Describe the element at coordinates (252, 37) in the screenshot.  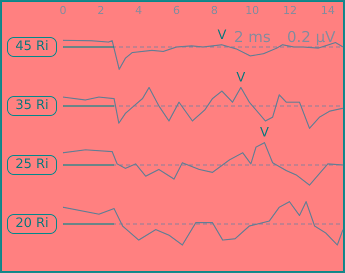
I see `annotation: 2 ms` at that location.